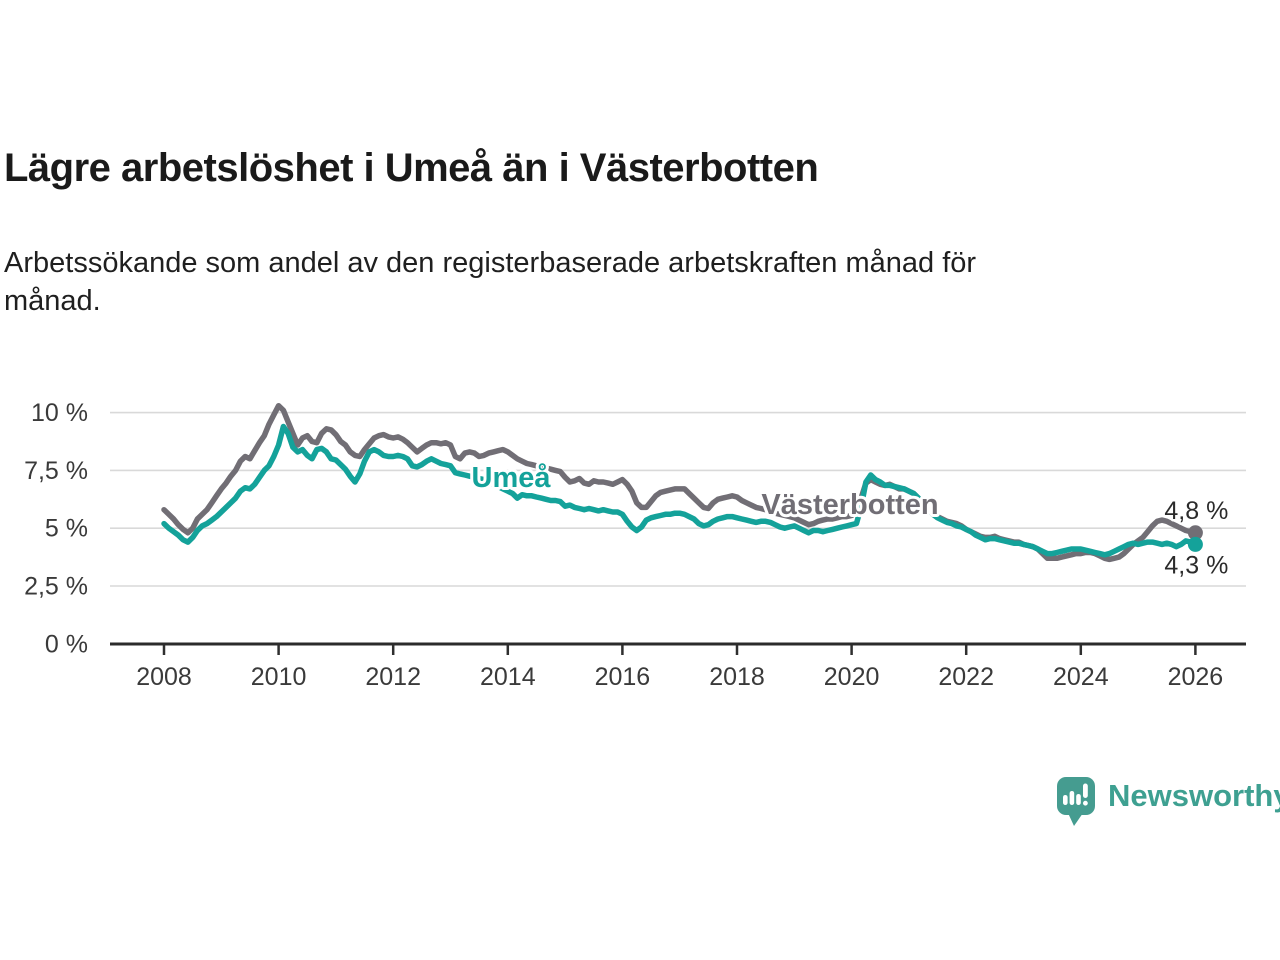 Image resolution: width=1280 pixels, height=960 pixels. What do you see at coordinates (164, 677) in the screenshot?
I see `x-axis-tick-label: 2008` at bounding box center [164, 677].